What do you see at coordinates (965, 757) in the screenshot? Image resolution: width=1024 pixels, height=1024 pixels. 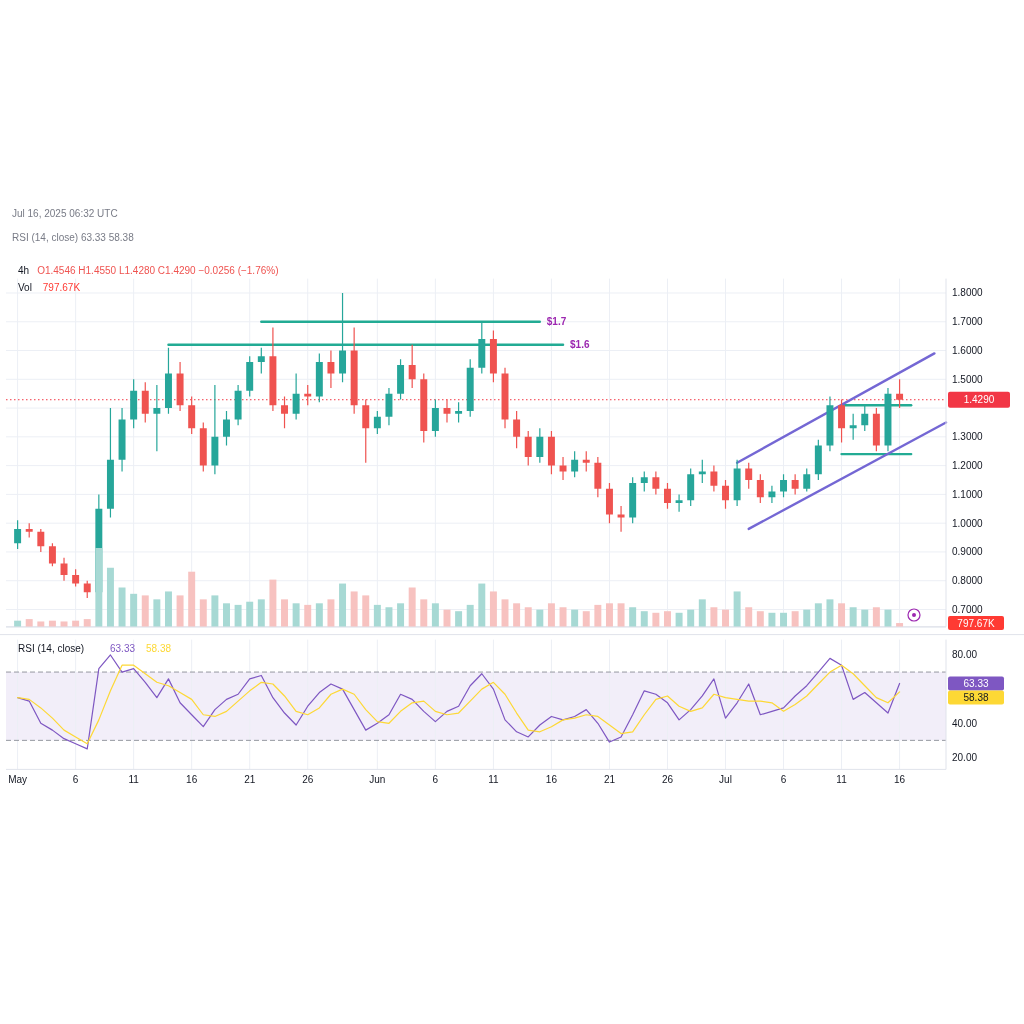 I see `y-tick-label: 20.00` at bounding box center [965, 757].